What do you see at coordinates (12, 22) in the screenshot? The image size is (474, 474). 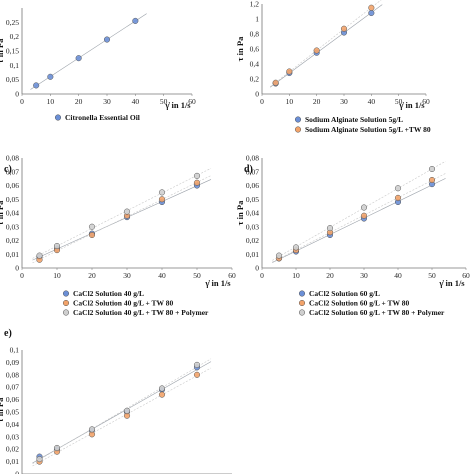 I see `y-tick-label: 0,25` at bounding box center [12, 22].